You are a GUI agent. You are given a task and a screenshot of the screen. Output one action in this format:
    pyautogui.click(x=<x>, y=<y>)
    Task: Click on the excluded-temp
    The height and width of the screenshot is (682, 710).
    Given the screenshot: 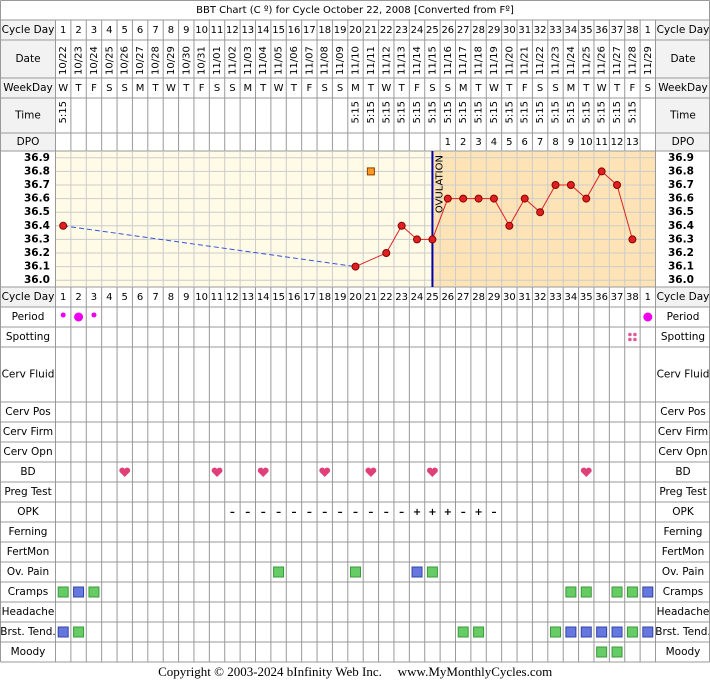 What is the action you would take?
    pyautogui.click(x=370, y=171)
    